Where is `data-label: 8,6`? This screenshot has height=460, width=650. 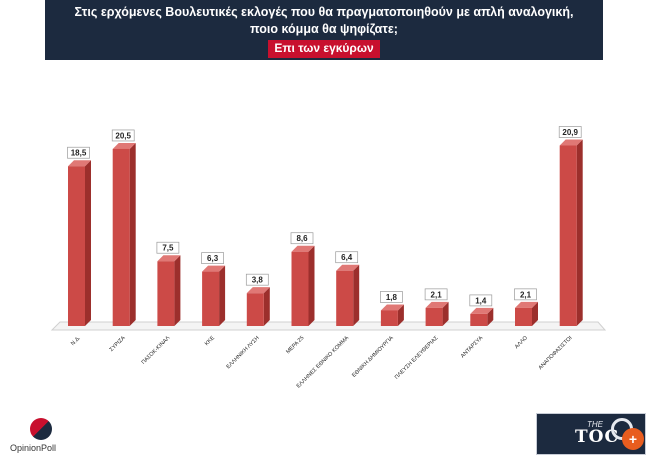
data-label: 8,6 is located at coordinates (302, 238).